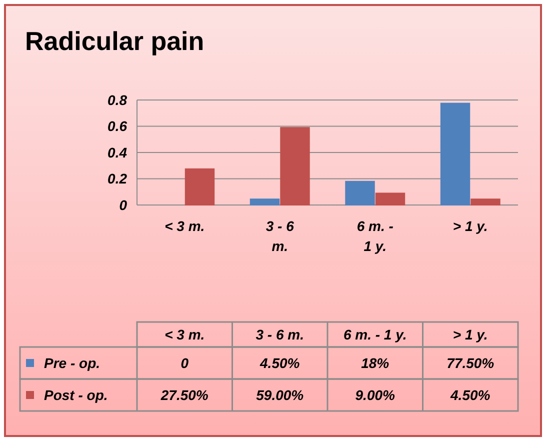  Describe the element at coordinates (76, 394) in the screenshot. I see `legend-label: Post - op.` at that location.